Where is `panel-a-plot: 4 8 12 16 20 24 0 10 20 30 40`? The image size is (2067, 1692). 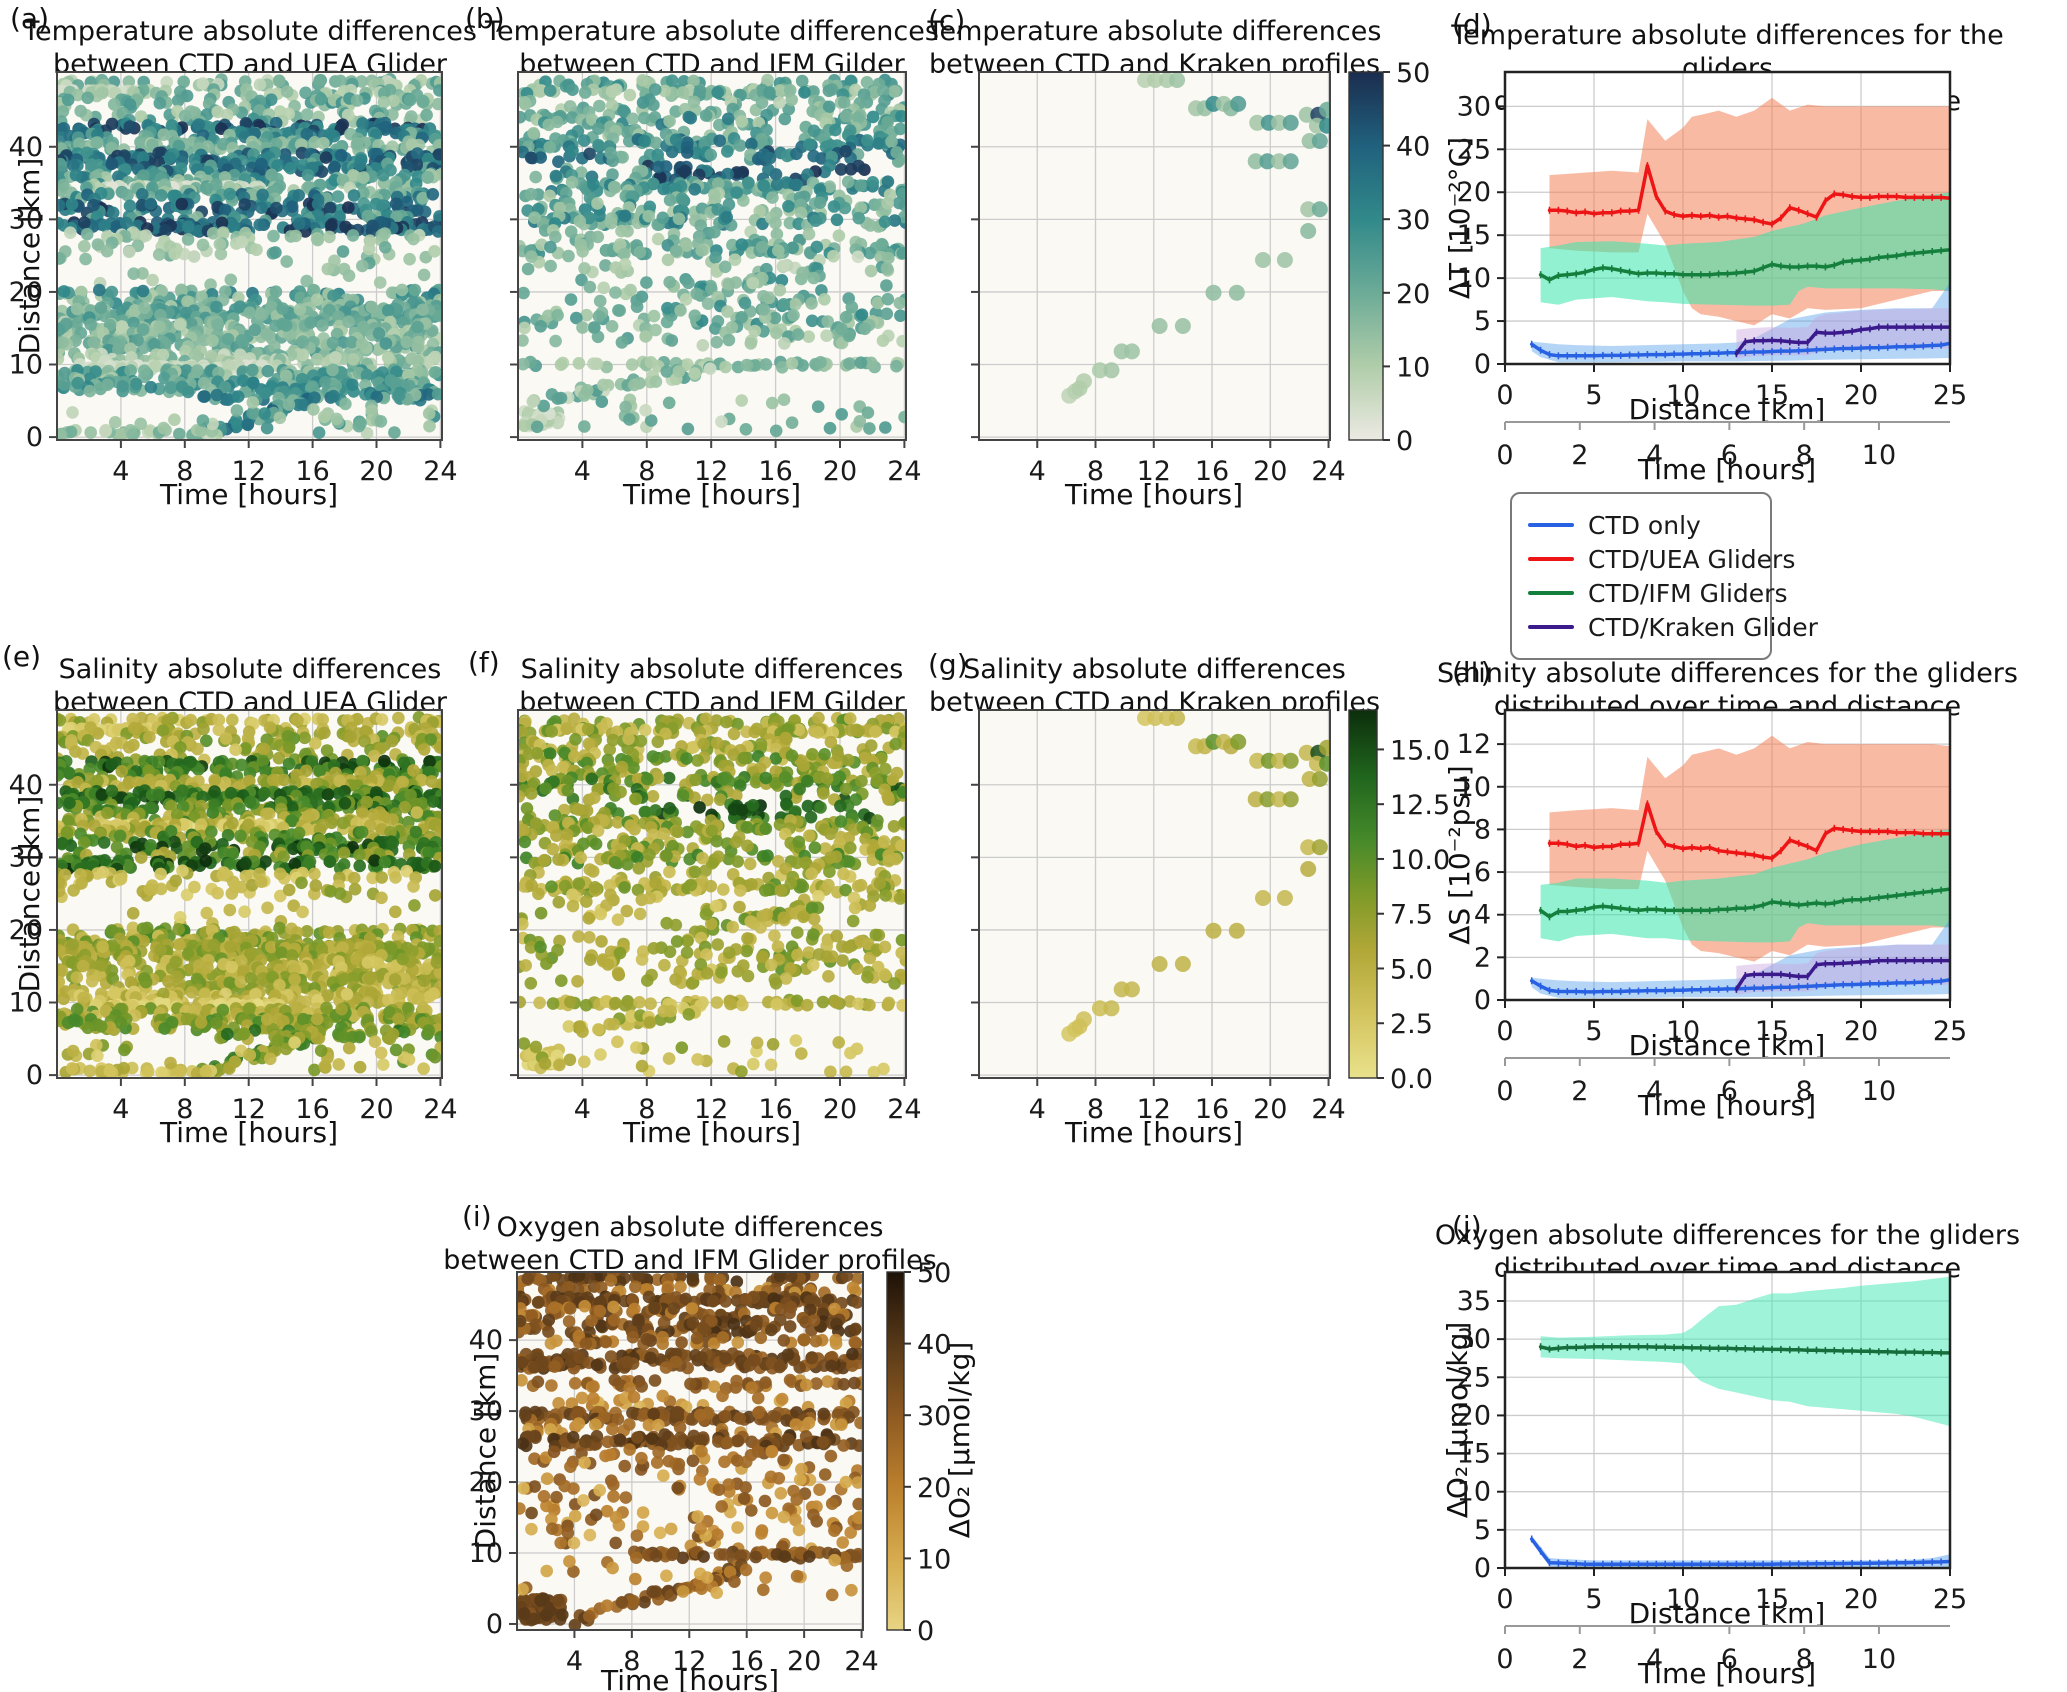 panel-a-plot: 4 8 12 16 20 24 0 10 20 30 40 is located at coordinates (233, 279).